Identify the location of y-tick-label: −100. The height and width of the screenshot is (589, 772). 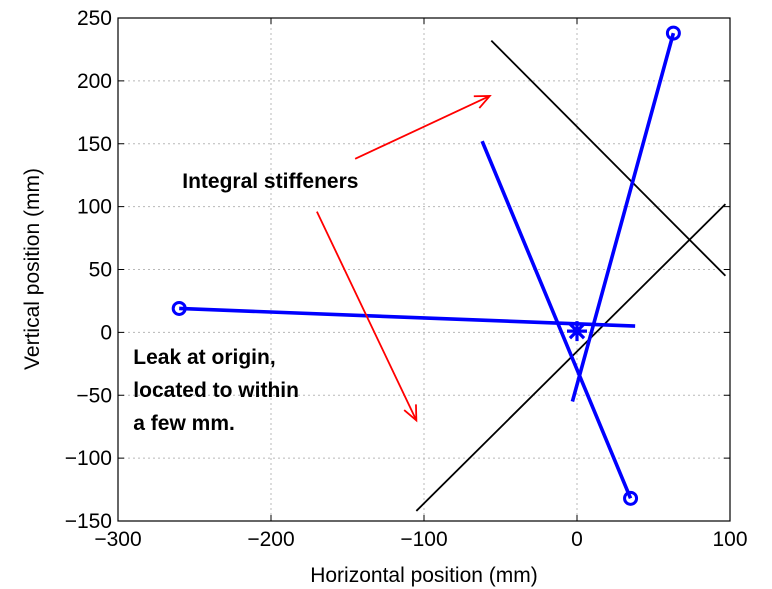
(88, 458).